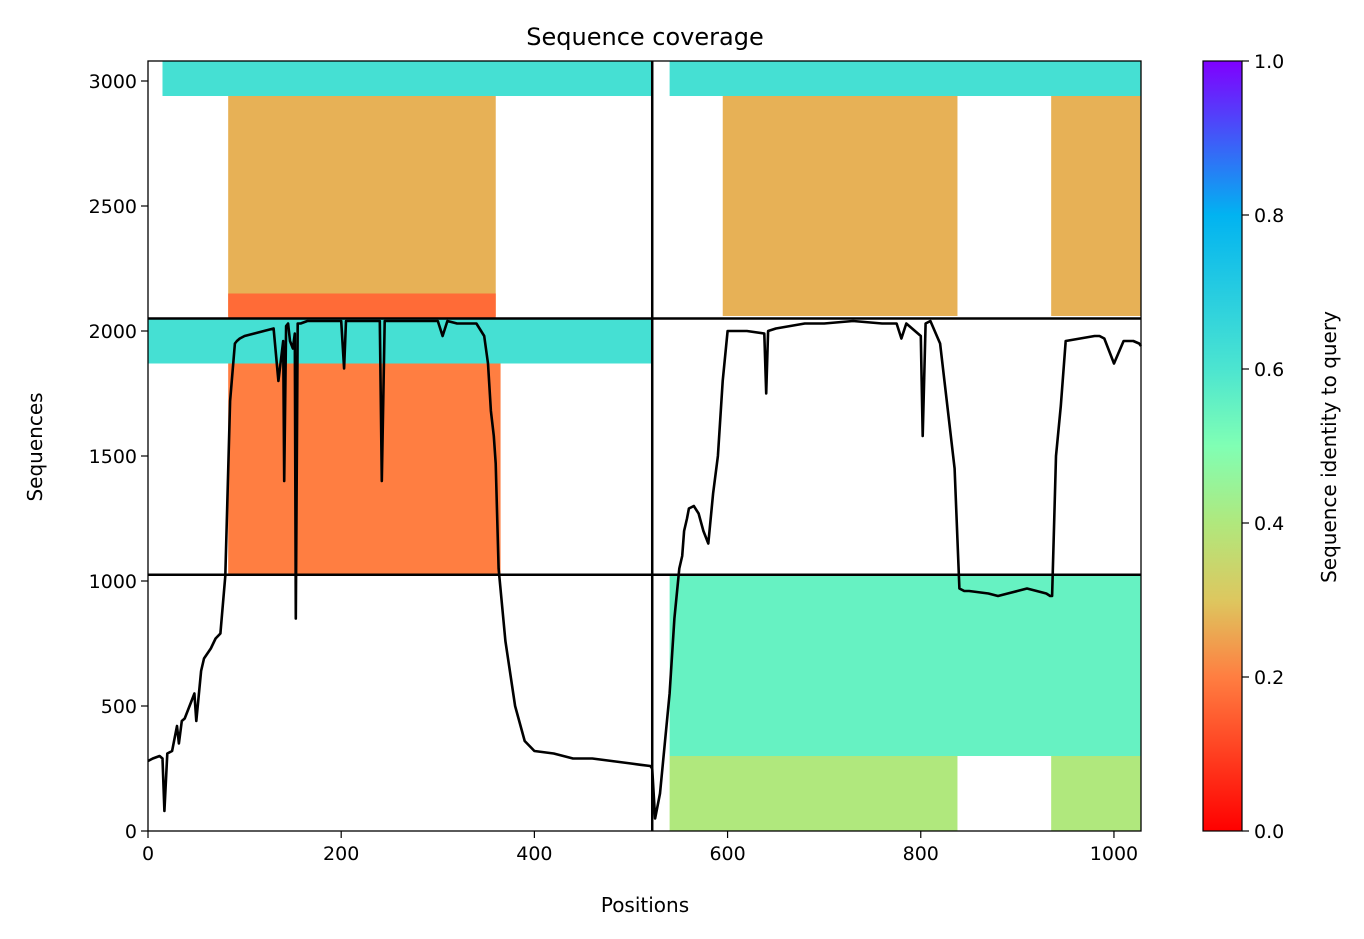  I want to click on y-tick-label: 500, so click(119, 707).